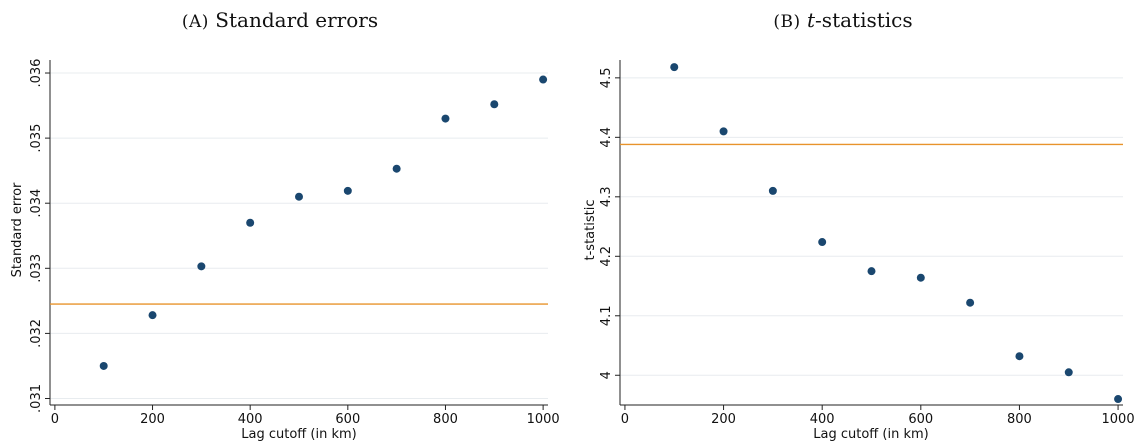 Image resolution: width=1137 pixels, height=445 pixels. I want to click on panel-a-title: (A) Standard errors, so click(280, 20).